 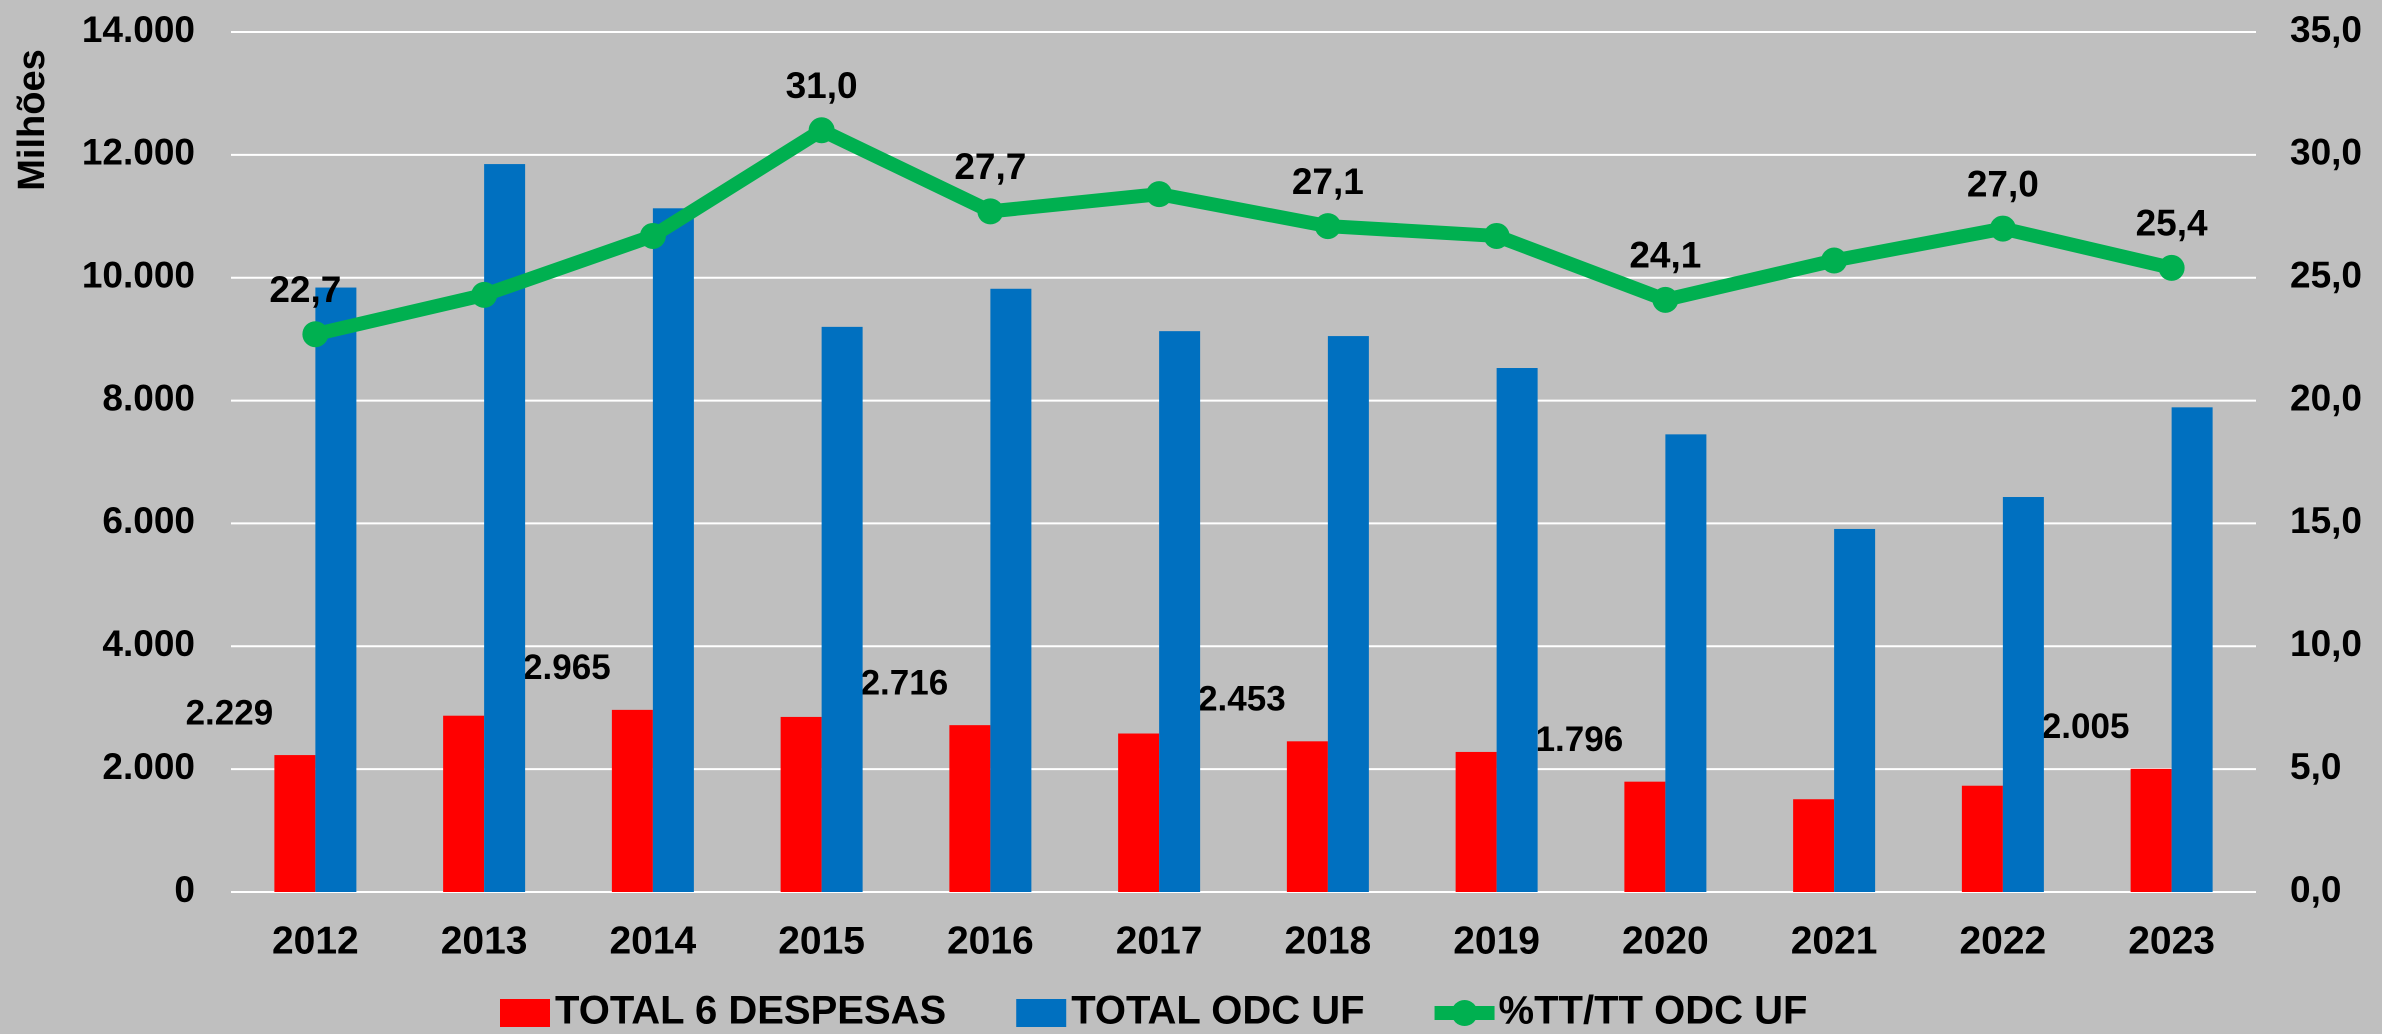 I want to click on x-tick-label: 2019, so click(x=1496, y=940).